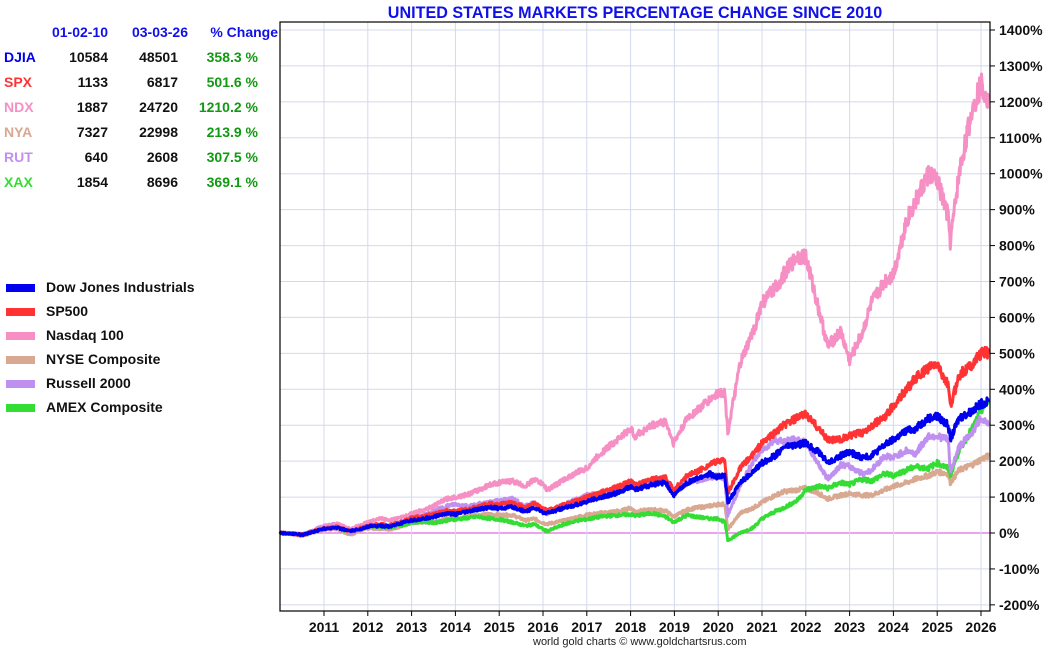 This screenshot has height=650, width=1050. What do you see at coordinates (232, 57) in the screenshot?
I see `percent-change: 358.3 %` at bounding box center [232, 57].